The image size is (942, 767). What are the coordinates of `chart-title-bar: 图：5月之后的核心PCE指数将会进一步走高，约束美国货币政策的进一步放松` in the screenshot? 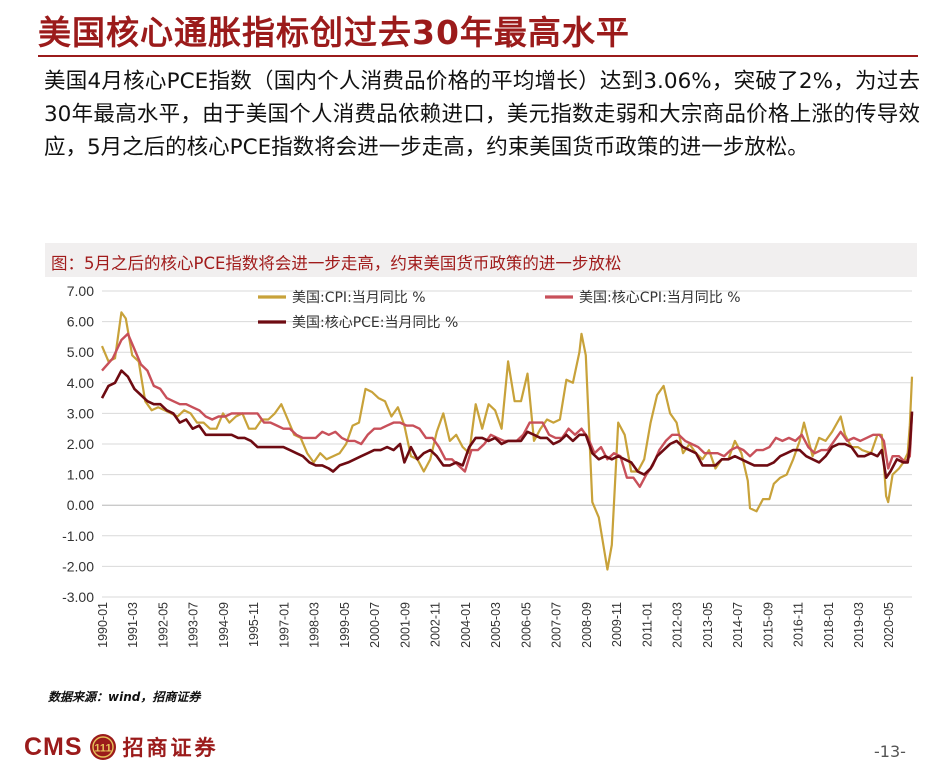 It's located at (481, 260).